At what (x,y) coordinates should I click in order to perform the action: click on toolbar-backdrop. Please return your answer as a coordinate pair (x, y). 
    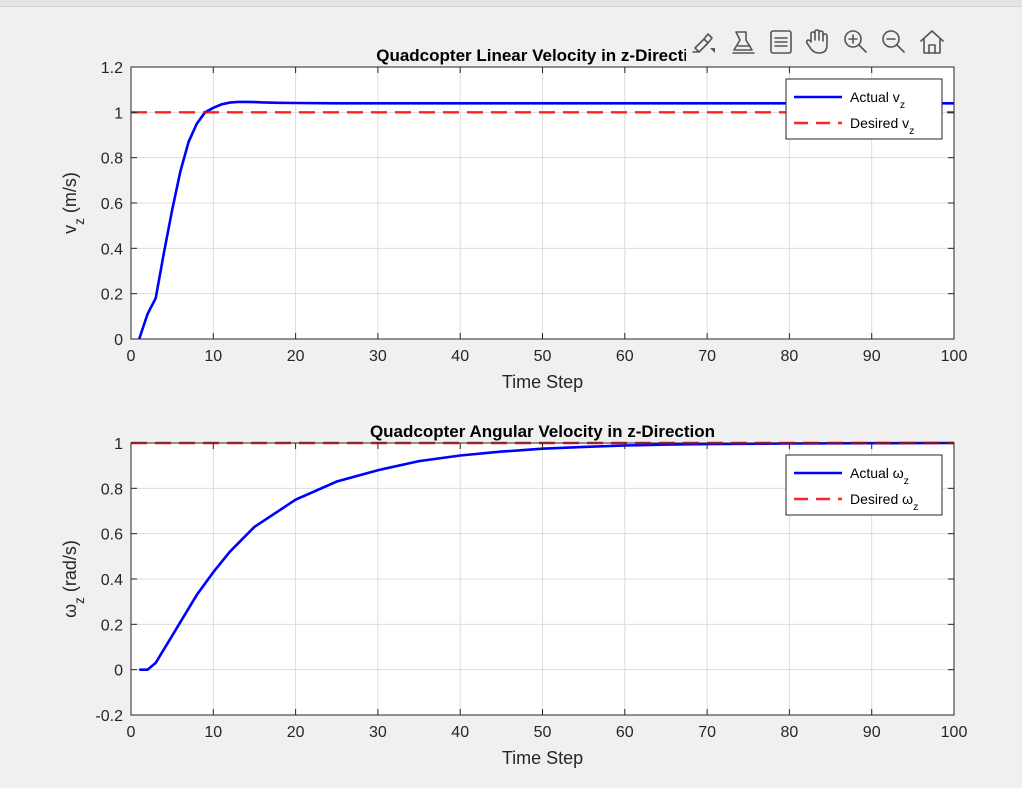
    Looking at the image, I should click on (820, 43).